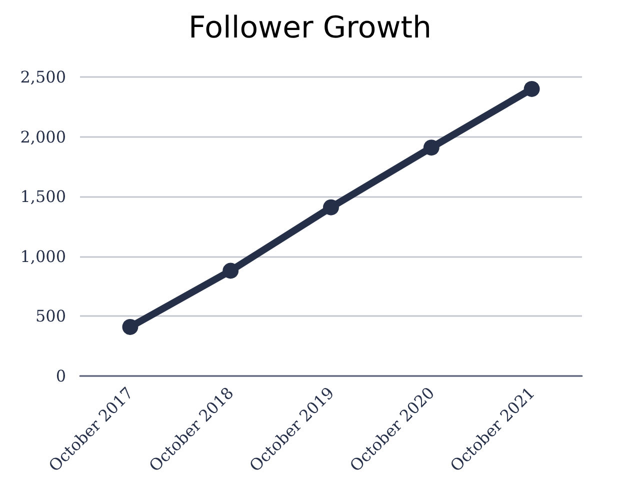  I want to click on y-tick-label: 500, so click(50, 316).